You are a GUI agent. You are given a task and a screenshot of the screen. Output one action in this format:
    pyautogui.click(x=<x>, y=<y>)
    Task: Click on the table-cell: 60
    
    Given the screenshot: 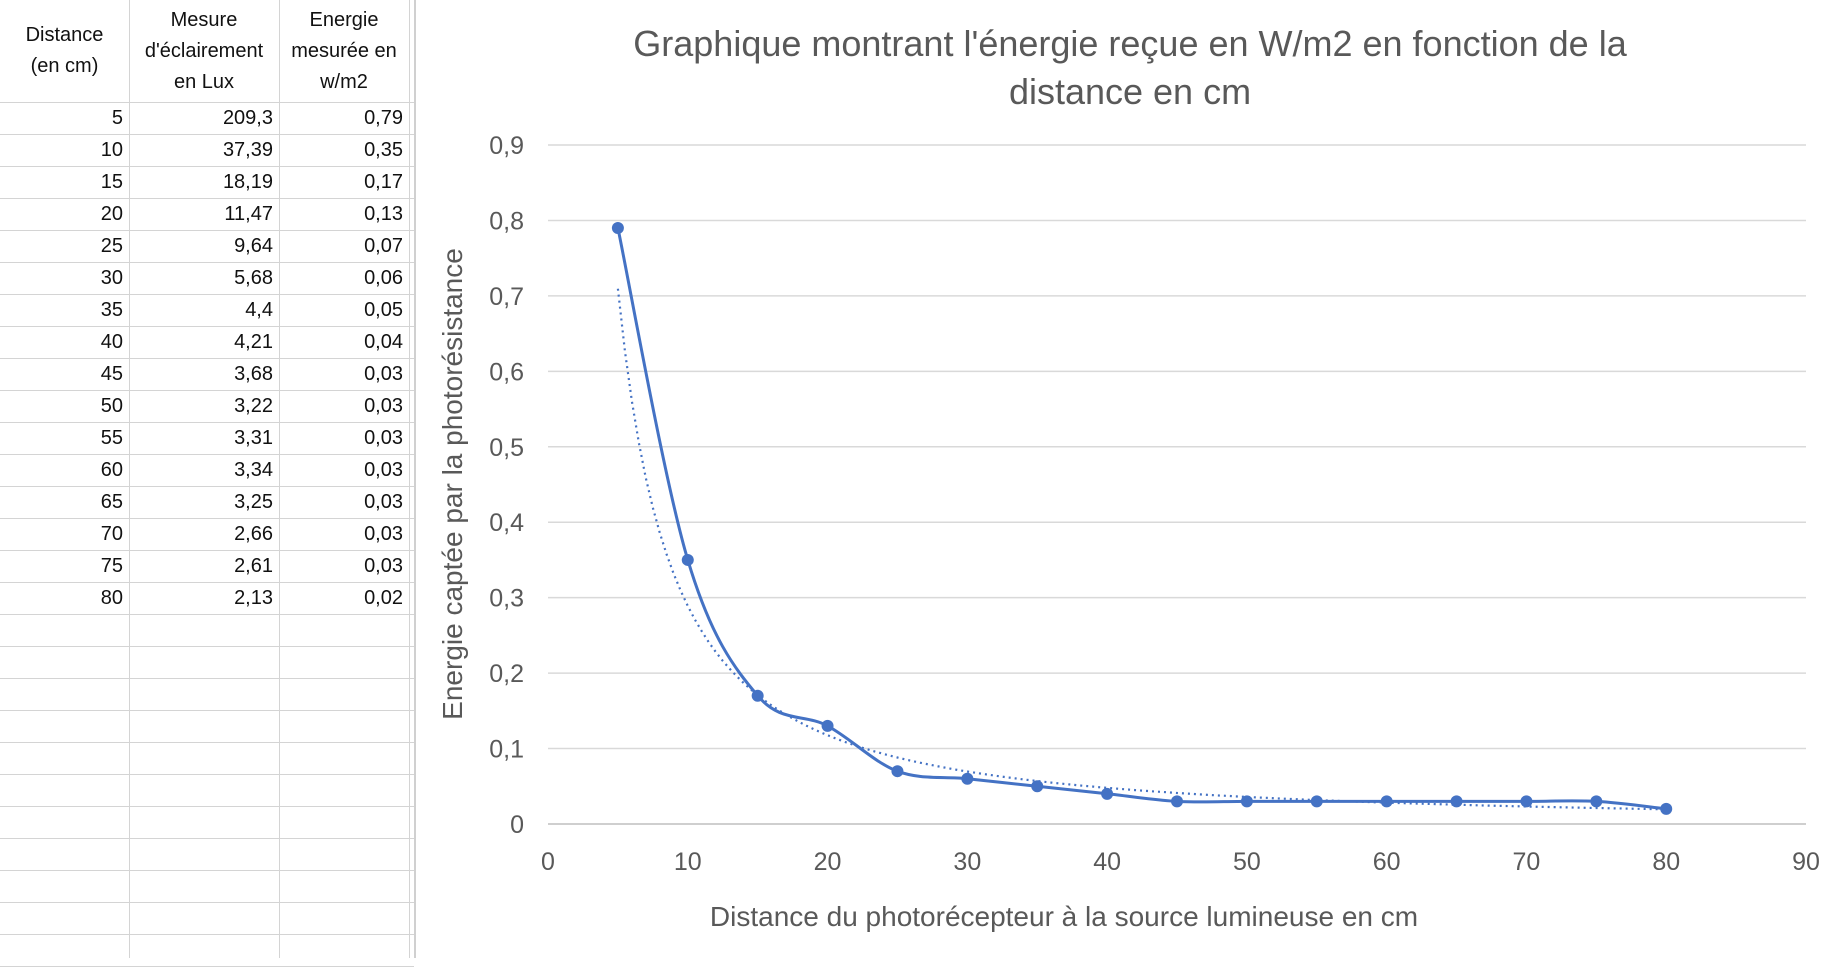 What is the action you would take?
    pyautogui.click(x=111, y=470)
    